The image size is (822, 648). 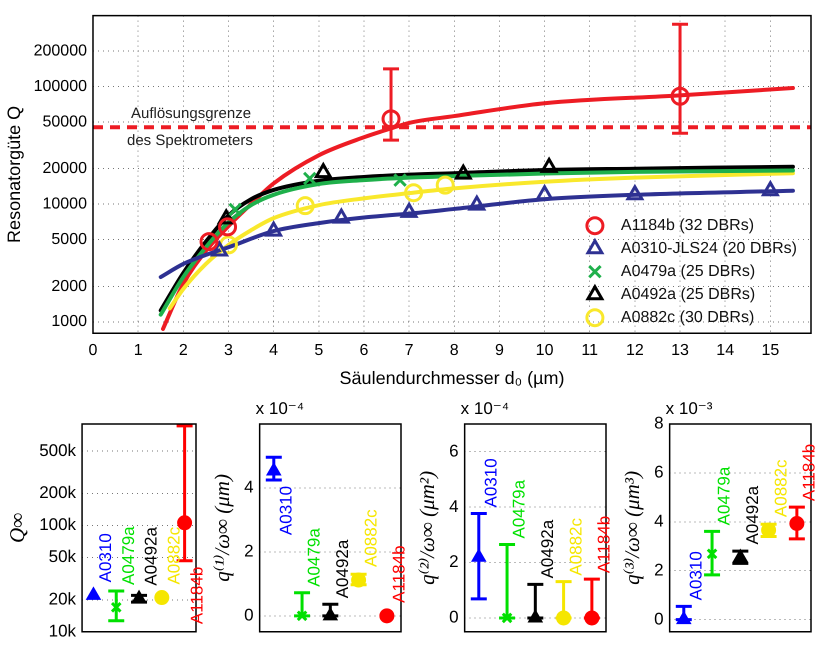 I want to click on legend-label: A0492a (25 DBRs), so click(x=688, y=295).